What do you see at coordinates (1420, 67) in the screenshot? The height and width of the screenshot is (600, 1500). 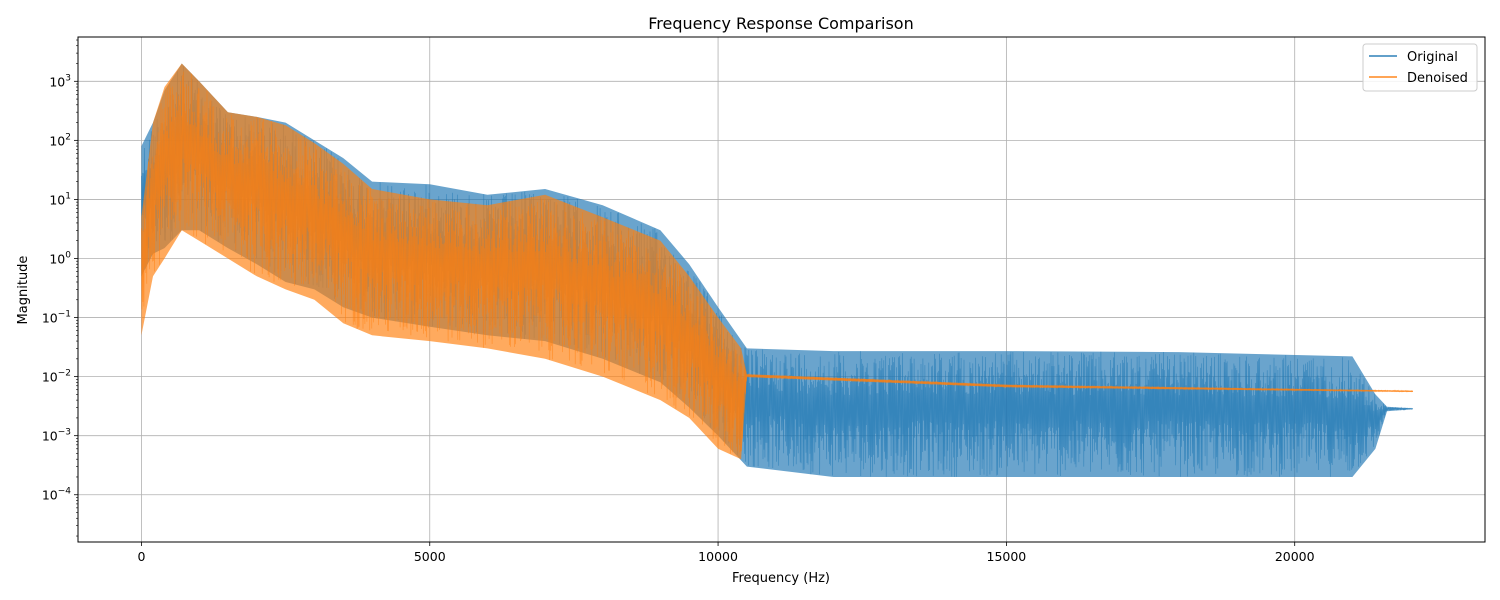 I see `legend: Original Denoised` at bounding box center [1420, 67].